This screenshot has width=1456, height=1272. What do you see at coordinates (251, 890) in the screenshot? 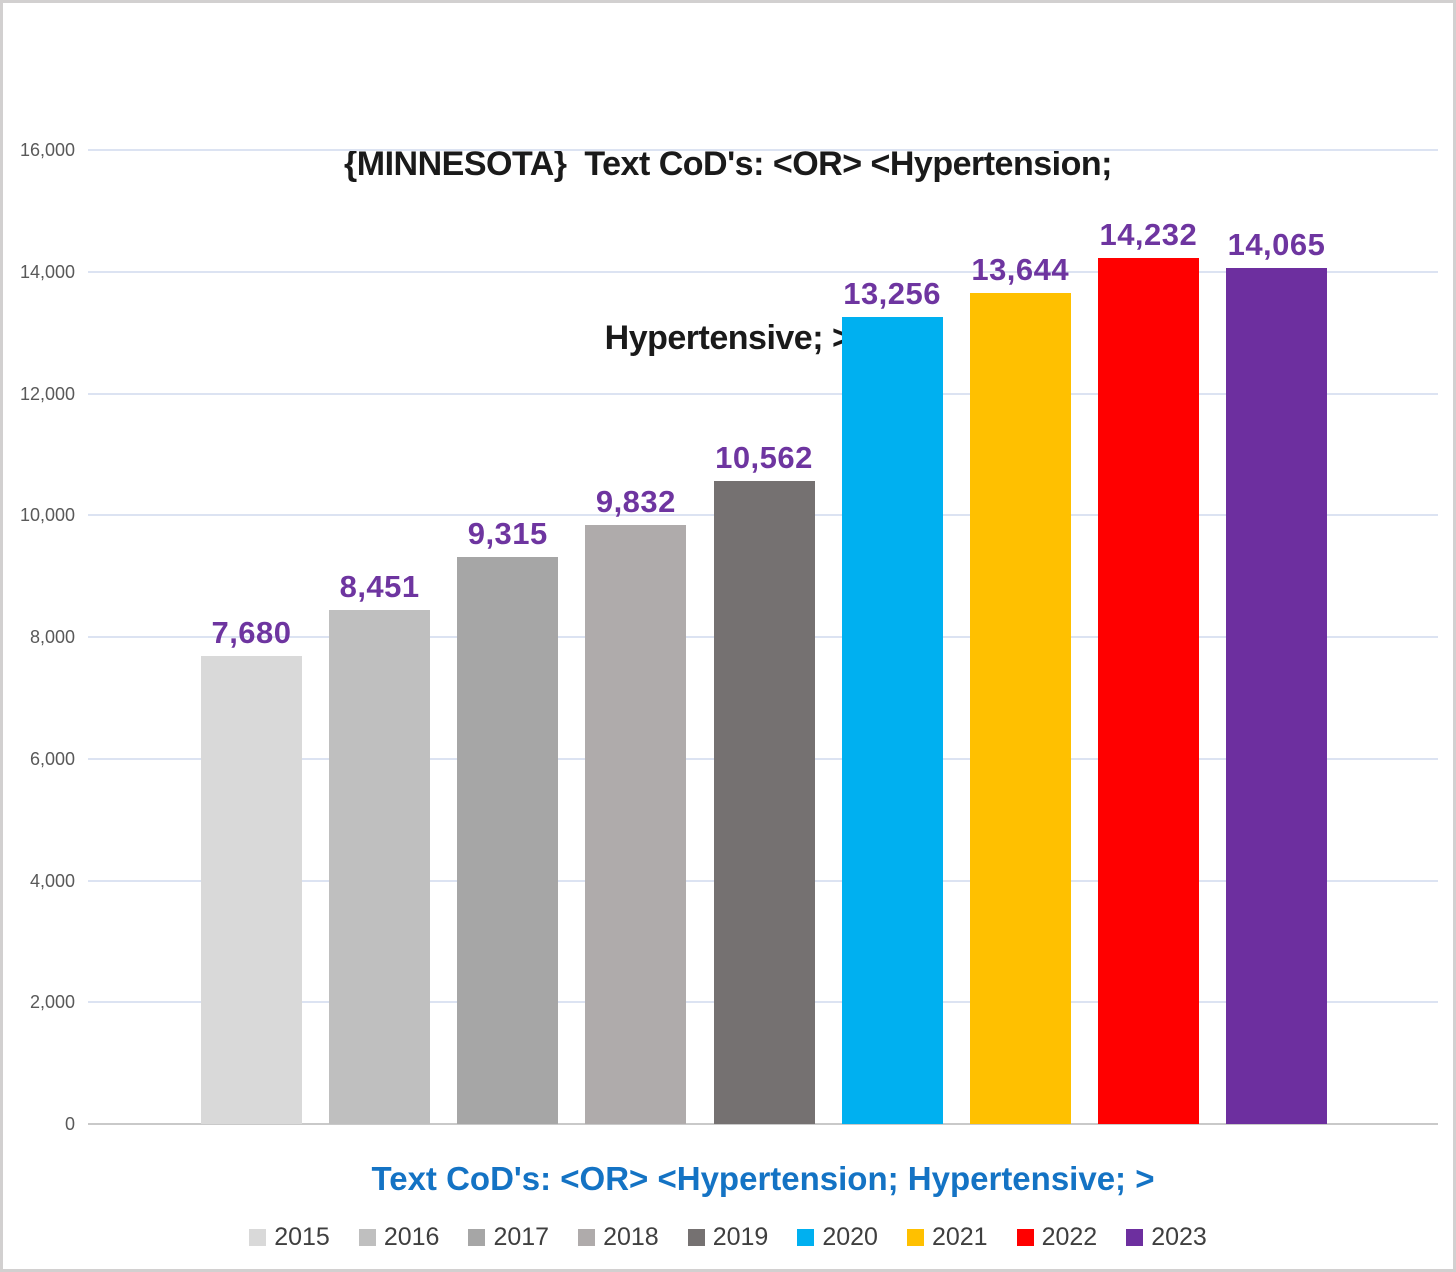
I see `bar-2015` at bounding box center [251, 890].